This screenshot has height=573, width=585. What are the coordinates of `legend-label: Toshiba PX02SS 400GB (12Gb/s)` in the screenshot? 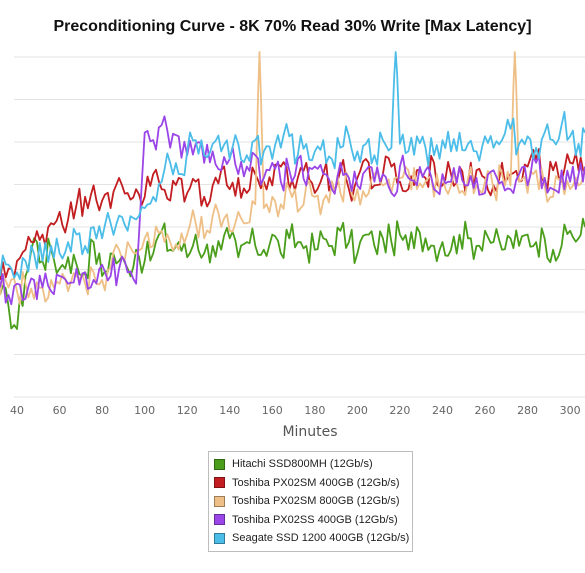 It's located at (315, 519).